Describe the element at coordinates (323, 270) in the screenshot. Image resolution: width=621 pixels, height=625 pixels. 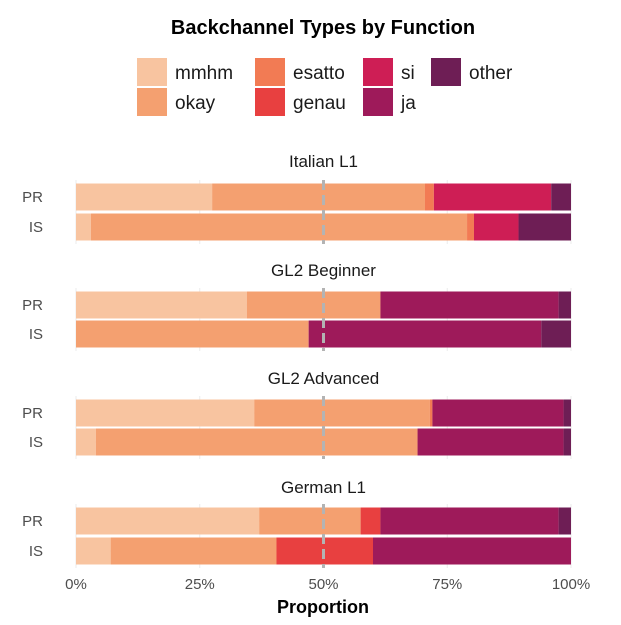
I see `panel-strip-label: GL2 Beginner` at that location.